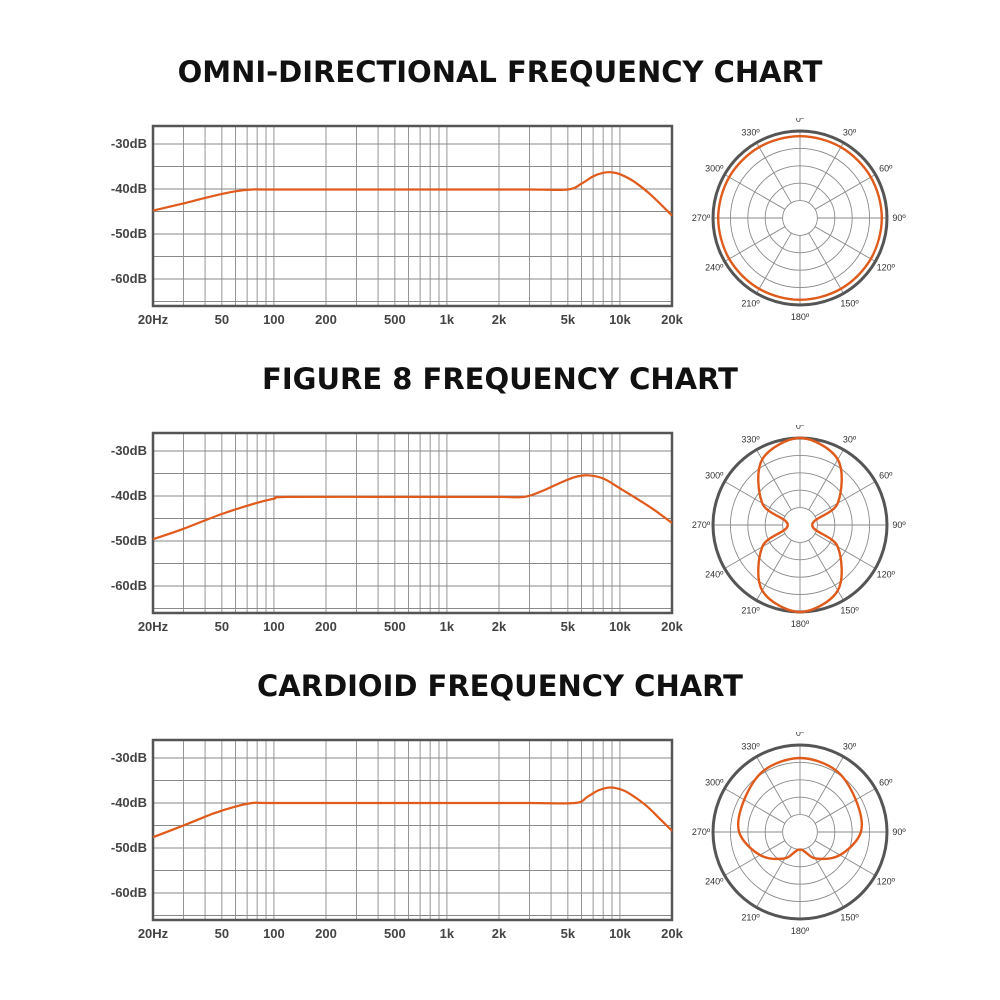 This screenshot has width=1000, height=1000. I want to click on x-tick-label: 500, so click(395, 626).